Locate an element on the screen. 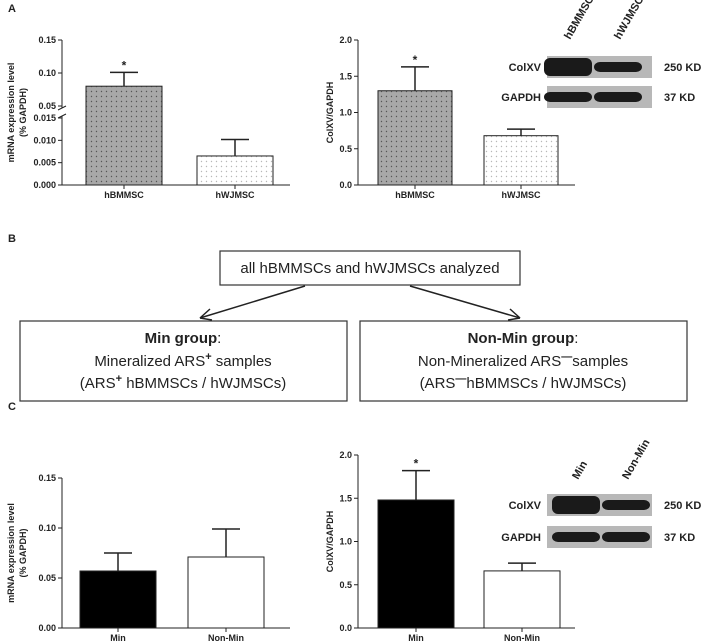 This screenshot has width=709, height=642. panel-label: B is located at coordinates (12, 239).